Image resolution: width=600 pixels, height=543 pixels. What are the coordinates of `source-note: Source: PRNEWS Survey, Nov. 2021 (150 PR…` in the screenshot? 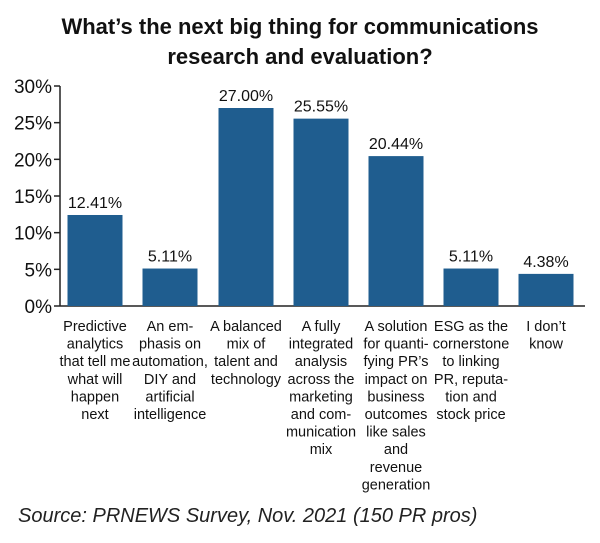 It's located at (248, 516).